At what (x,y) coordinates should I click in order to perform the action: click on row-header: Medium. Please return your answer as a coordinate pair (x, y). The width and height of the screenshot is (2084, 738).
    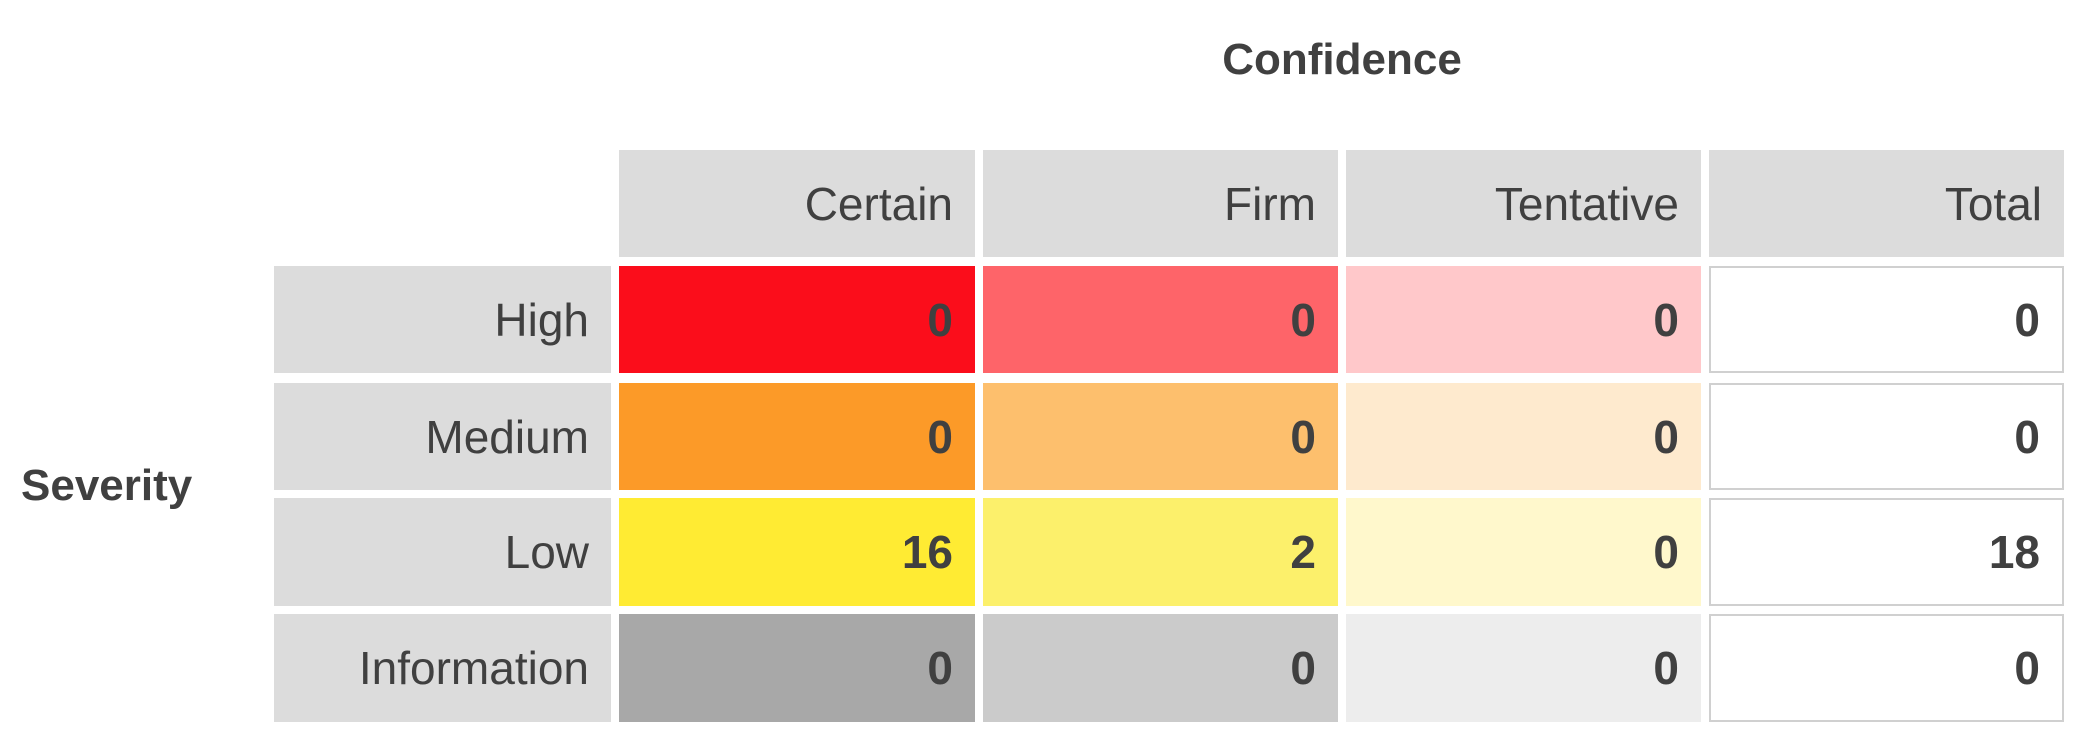
    Looking at the image, I should click on (442, 436).